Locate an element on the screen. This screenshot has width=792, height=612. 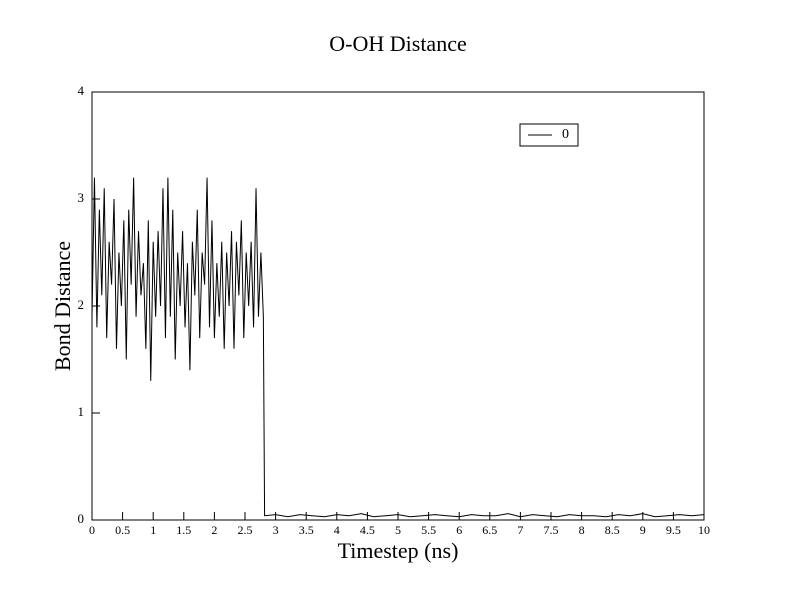
x-tick-label: 10 is located at coordinates (704, 530).